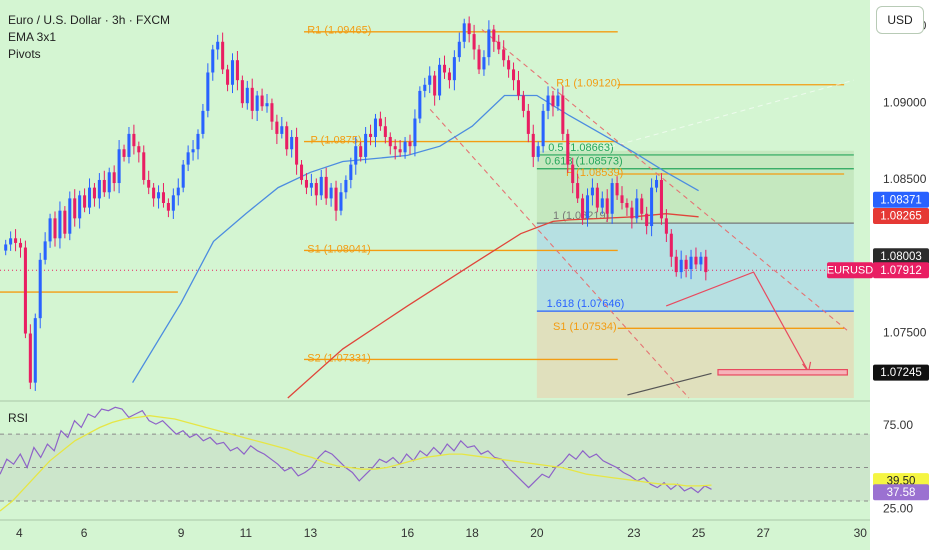 This screenshot has width=932, height=550. What do you see at coordinates (901, 257) in the screenshot?
I see `price-label-text: 1.08003` at bounding box center [901, 257].